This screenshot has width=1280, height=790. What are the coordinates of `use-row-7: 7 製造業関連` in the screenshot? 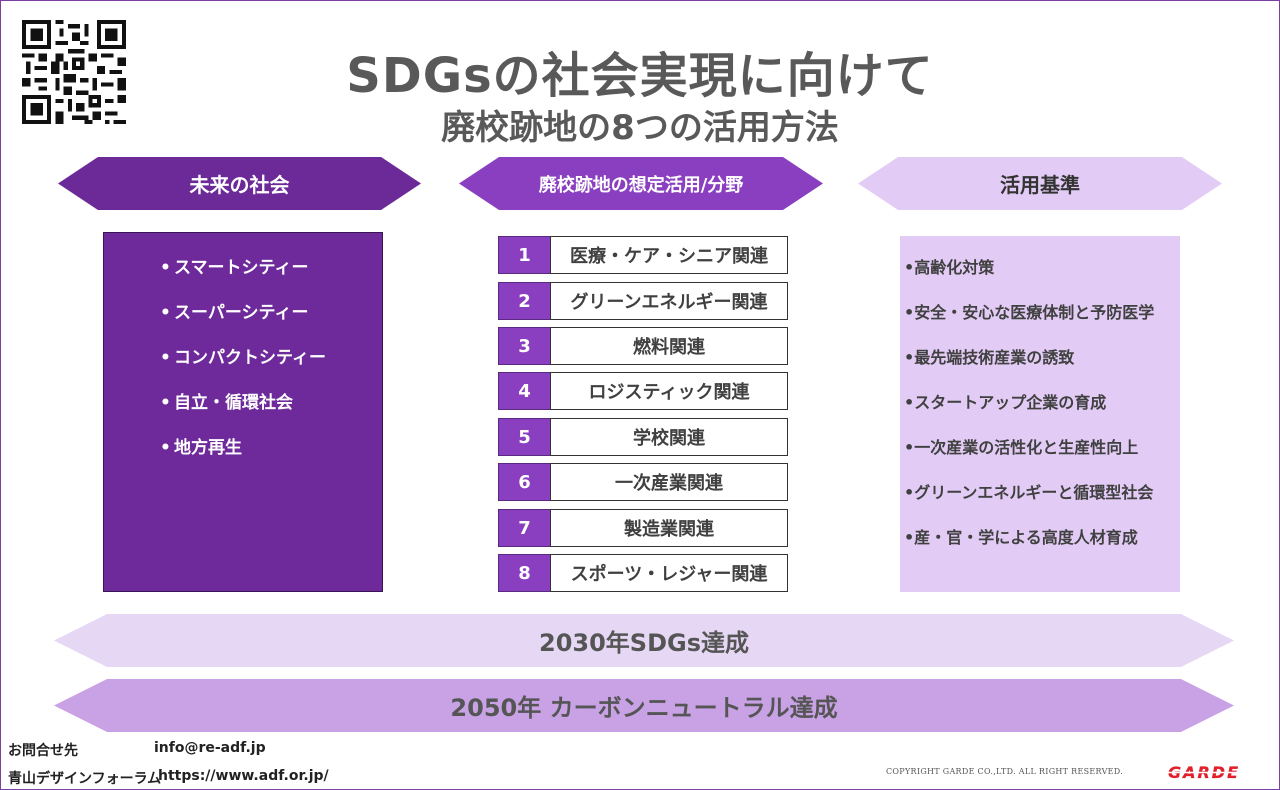 It's located at (643, 528).